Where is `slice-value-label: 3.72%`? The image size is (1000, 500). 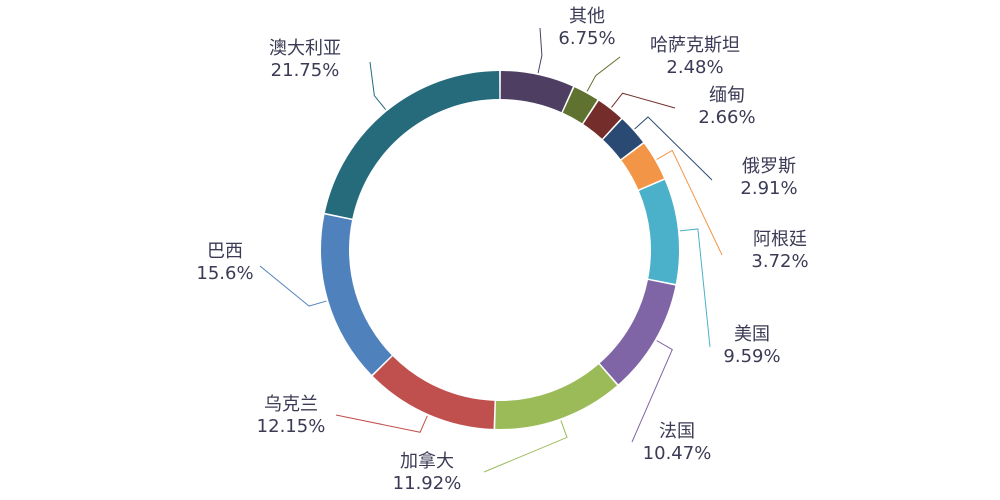
slice-value-label: 3.72% is located at coordinates (779, 261).